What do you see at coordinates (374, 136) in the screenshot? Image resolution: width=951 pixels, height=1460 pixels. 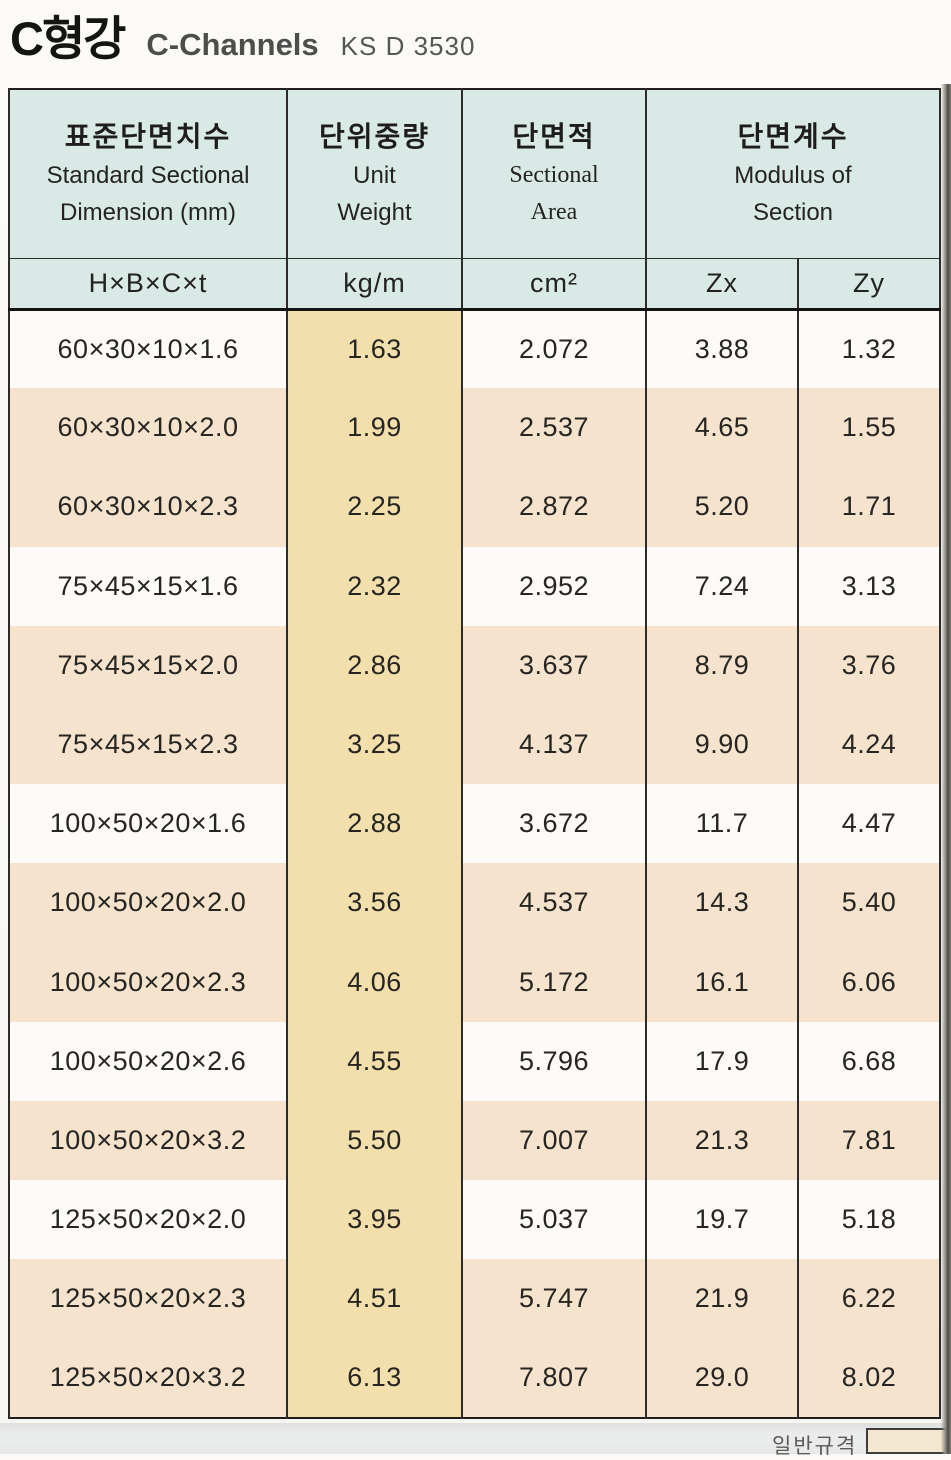 I see `header-unit-weight-ko: 단위중량` at bounding box center [374, 136].